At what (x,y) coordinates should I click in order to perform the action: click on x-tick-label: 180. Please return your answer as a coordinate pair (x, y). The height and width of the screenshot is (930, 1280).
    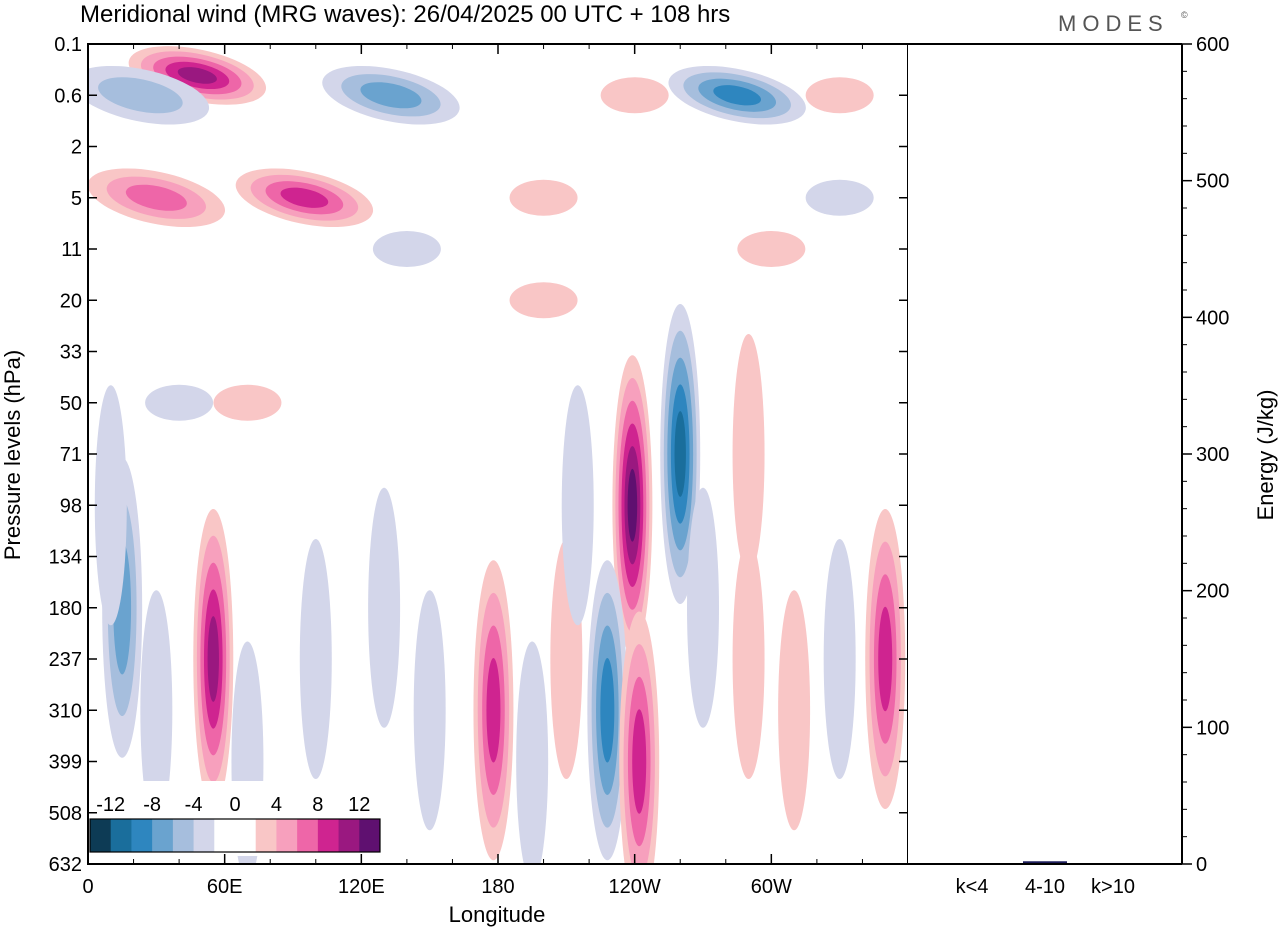
    Looking at the image, I should click on (497, 887).